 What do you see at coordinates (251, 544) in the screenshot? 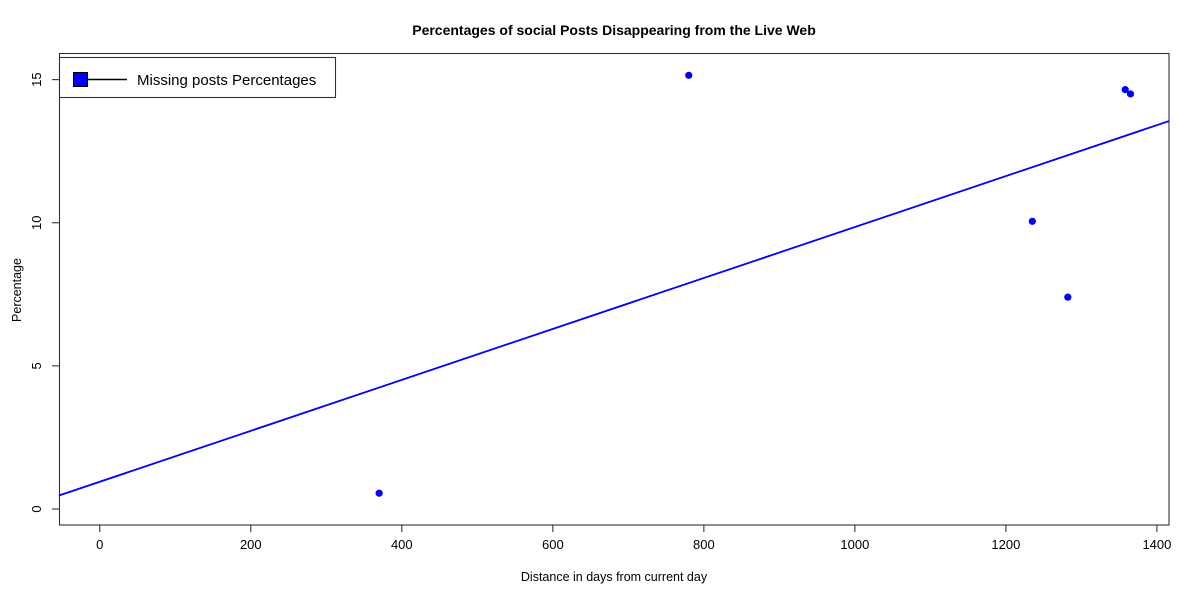
I see `x-axis-tick-label: 200` at bounding box center [251, 544].